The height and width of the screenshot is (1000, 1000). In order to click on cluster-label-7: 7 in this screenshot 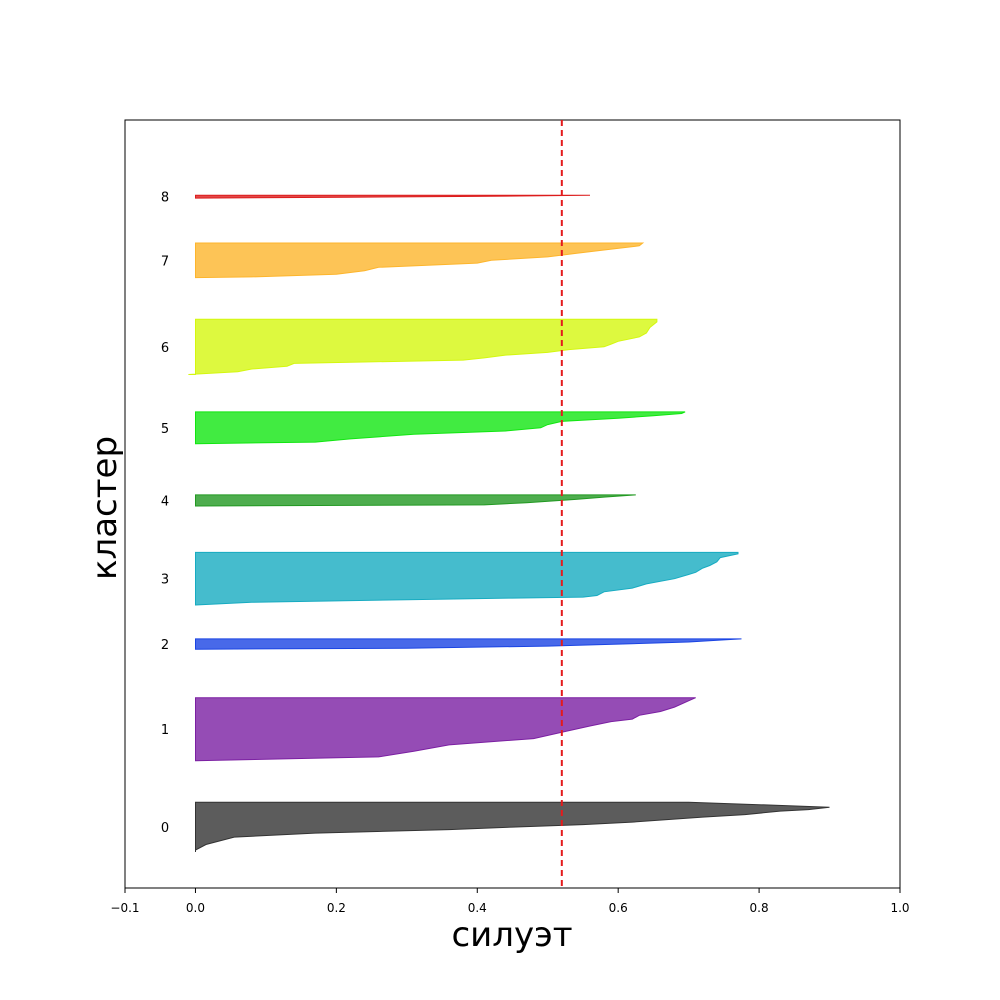, I will do `click(165, 261)`.